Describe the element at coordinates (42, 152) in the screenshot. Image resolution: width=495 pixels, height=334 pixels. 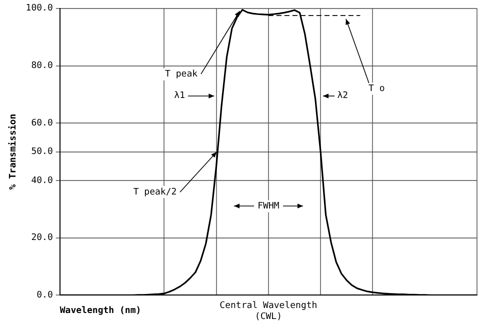
I see `y-tick-label: 50.0` at that location.